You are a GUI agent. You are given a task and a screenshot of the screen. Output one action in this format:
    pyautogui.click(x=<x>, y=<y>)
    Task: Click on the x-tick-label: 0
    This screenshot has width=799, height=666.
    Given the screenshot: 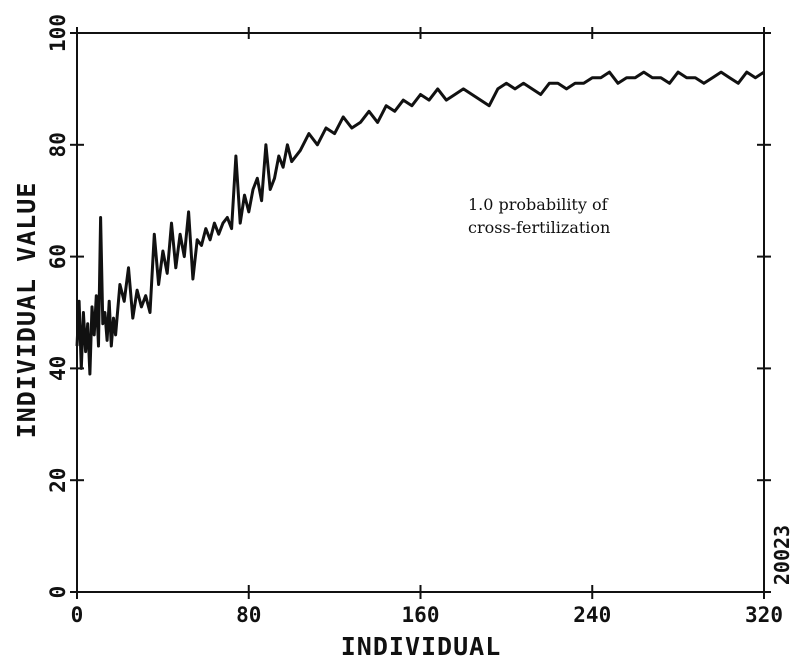 What is the action you would take?
    pyautogui.click(x=77, y=615)
    